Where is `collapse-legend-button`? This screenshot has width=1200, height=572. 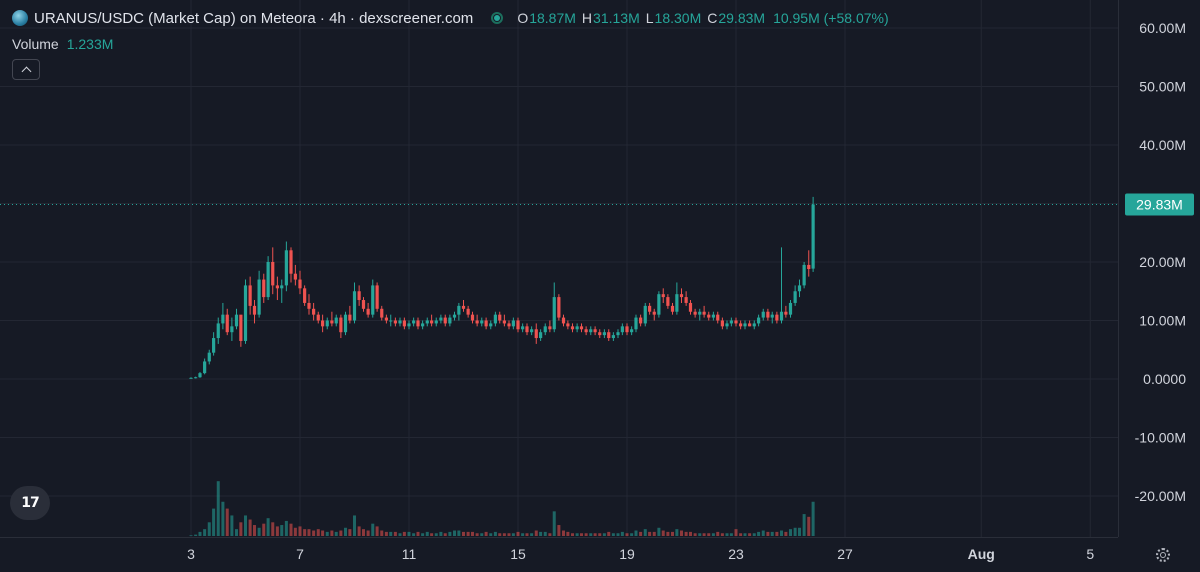
collapse-legend-button is located at coordinates (26, 69).